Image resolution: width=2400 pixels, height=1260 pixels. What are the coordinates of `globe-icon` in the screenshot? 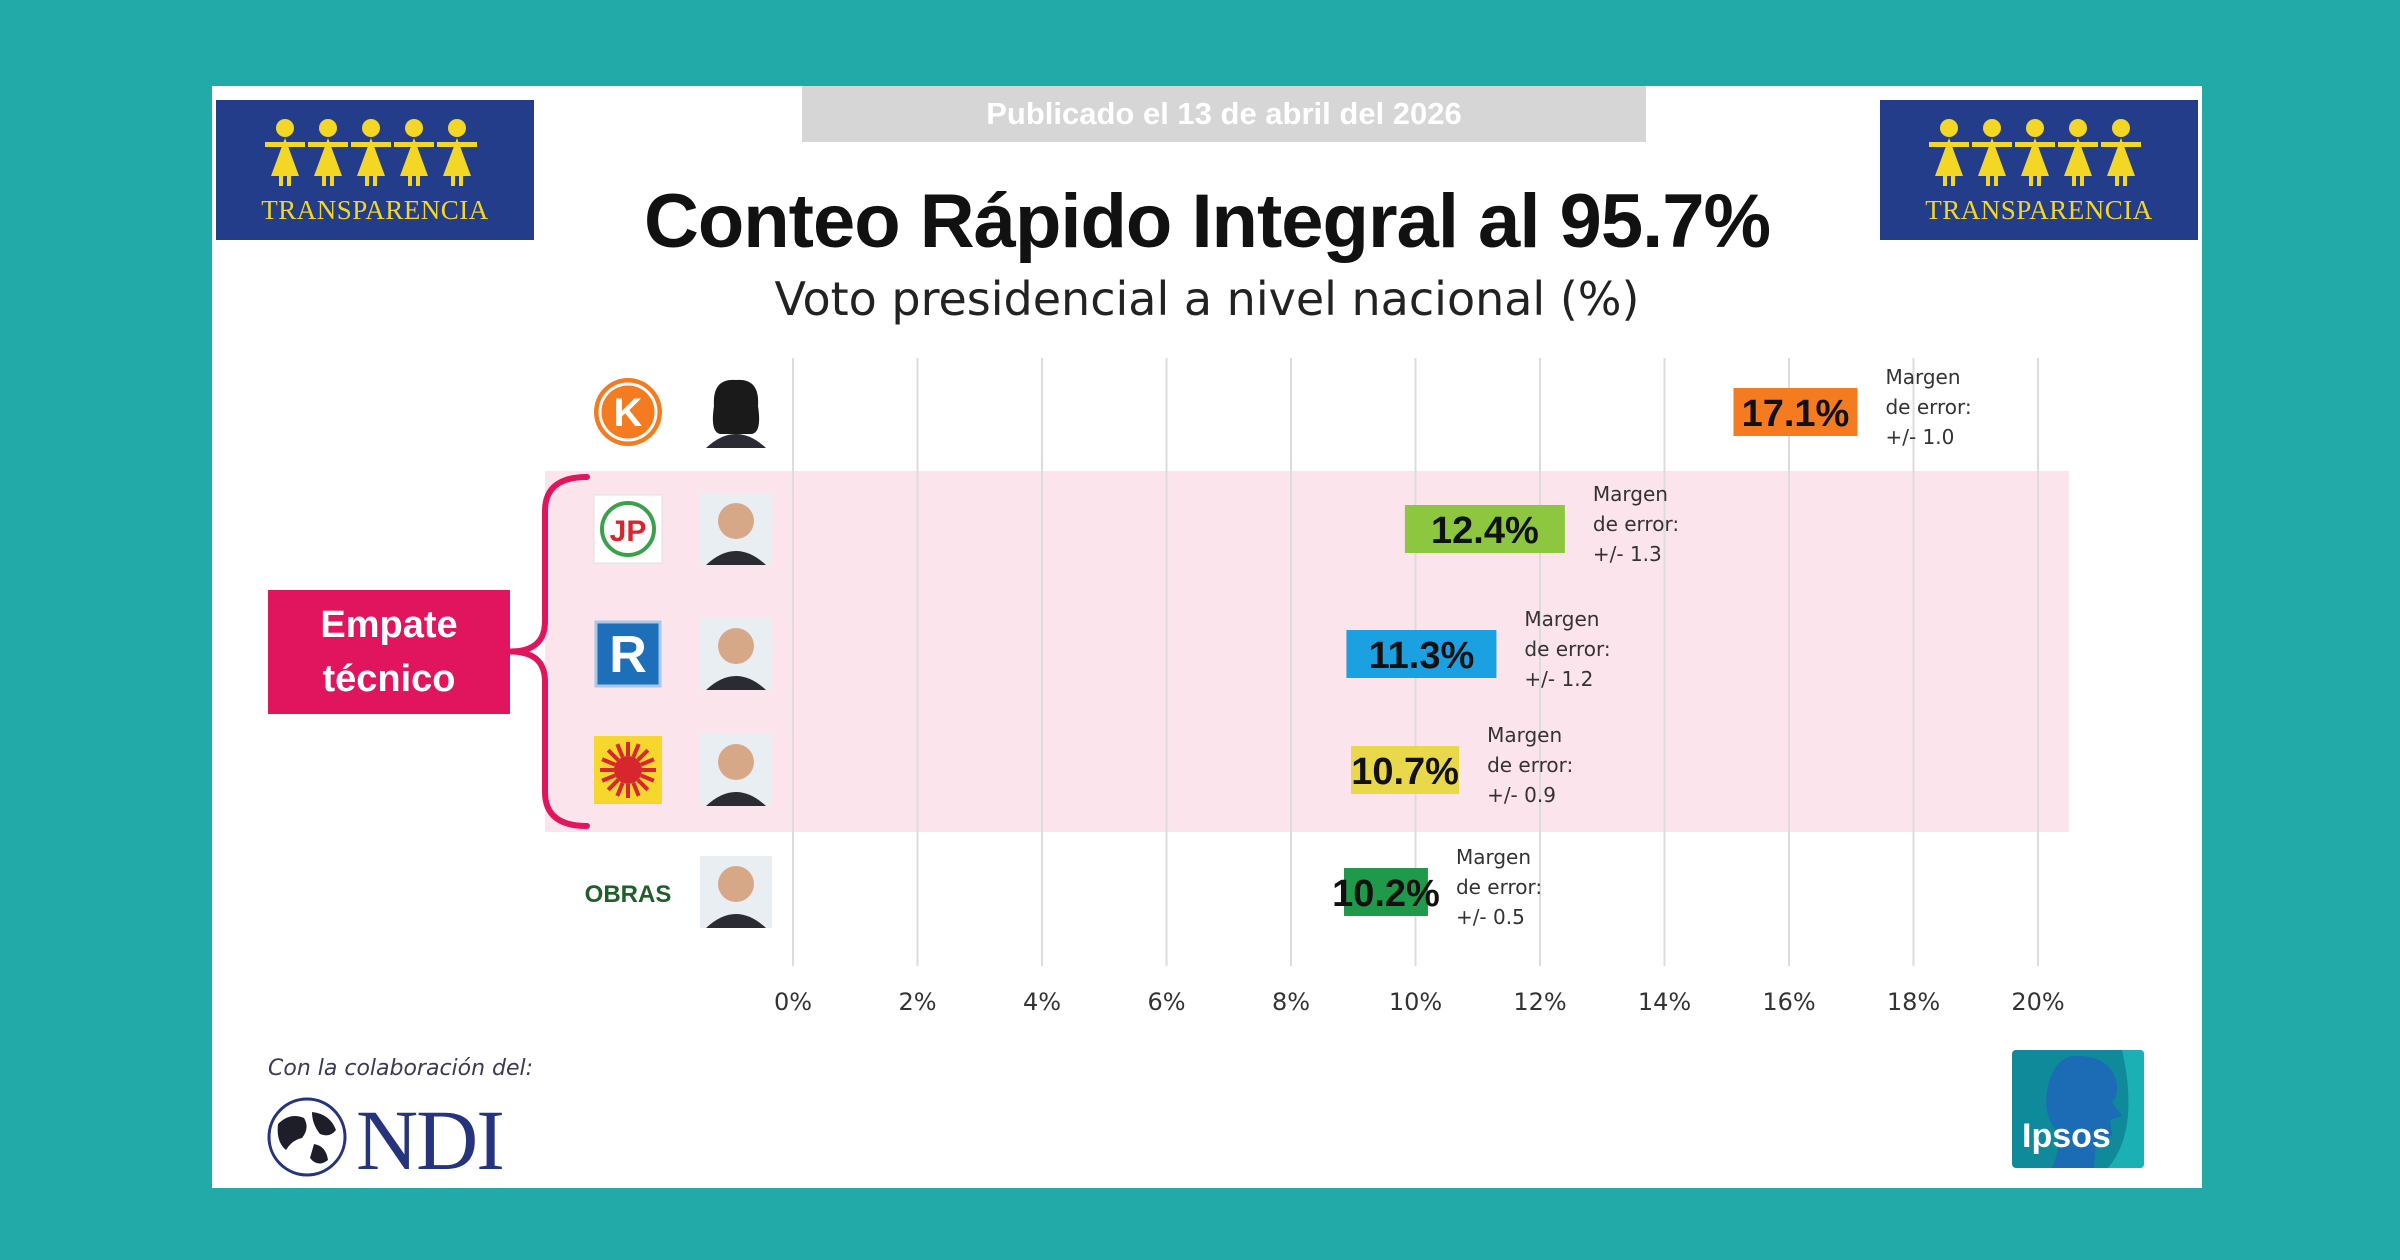 It's located at (307, 1137).